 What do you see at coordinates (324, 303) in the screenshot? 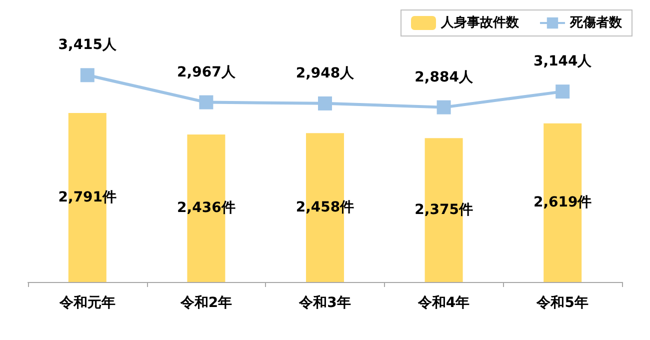
I see `x-tick-label: 令和3年` at bounding box center [324, 303].